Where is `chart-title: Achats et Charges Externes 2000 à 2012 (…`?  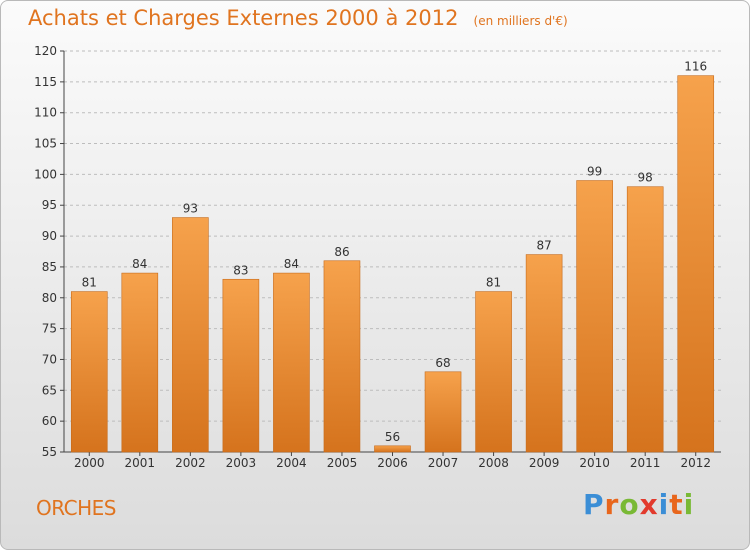
chart-title: Achats et Charges Externes 2000 à 2012 (… is located at coordinates (298, 18).